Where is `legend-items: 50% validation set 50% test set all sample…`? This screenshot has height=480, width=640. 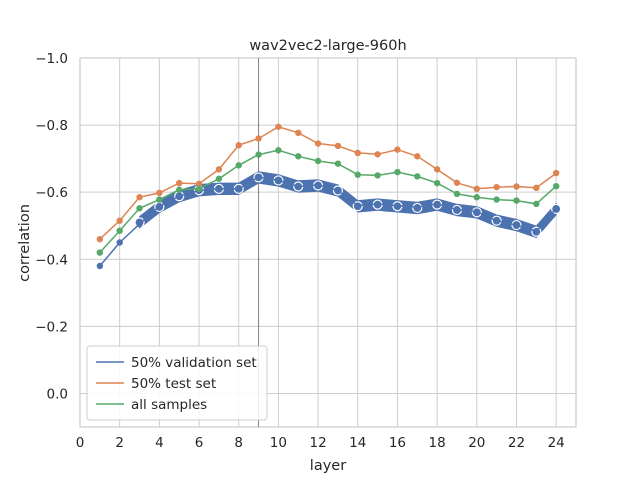 legend-items: 50% validation set 50% test set all sample… is located at coordinates (176, 384).